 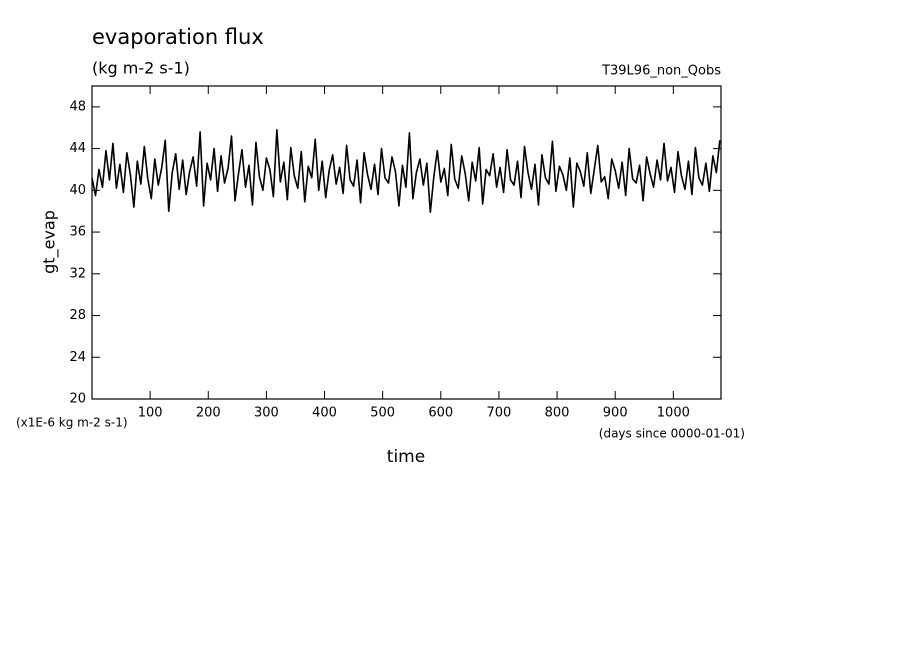 What do you see at coordinates (382, 413) in the screenshot?
I see `x-tick-label: 500` at bounding box center [382, 413].